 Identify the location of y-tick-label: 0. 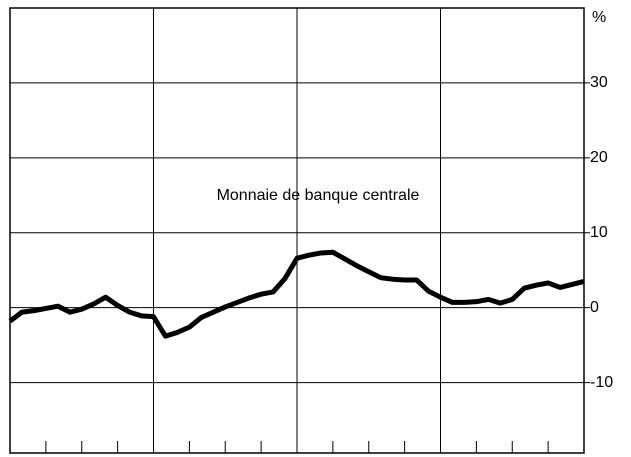
(594, 307).